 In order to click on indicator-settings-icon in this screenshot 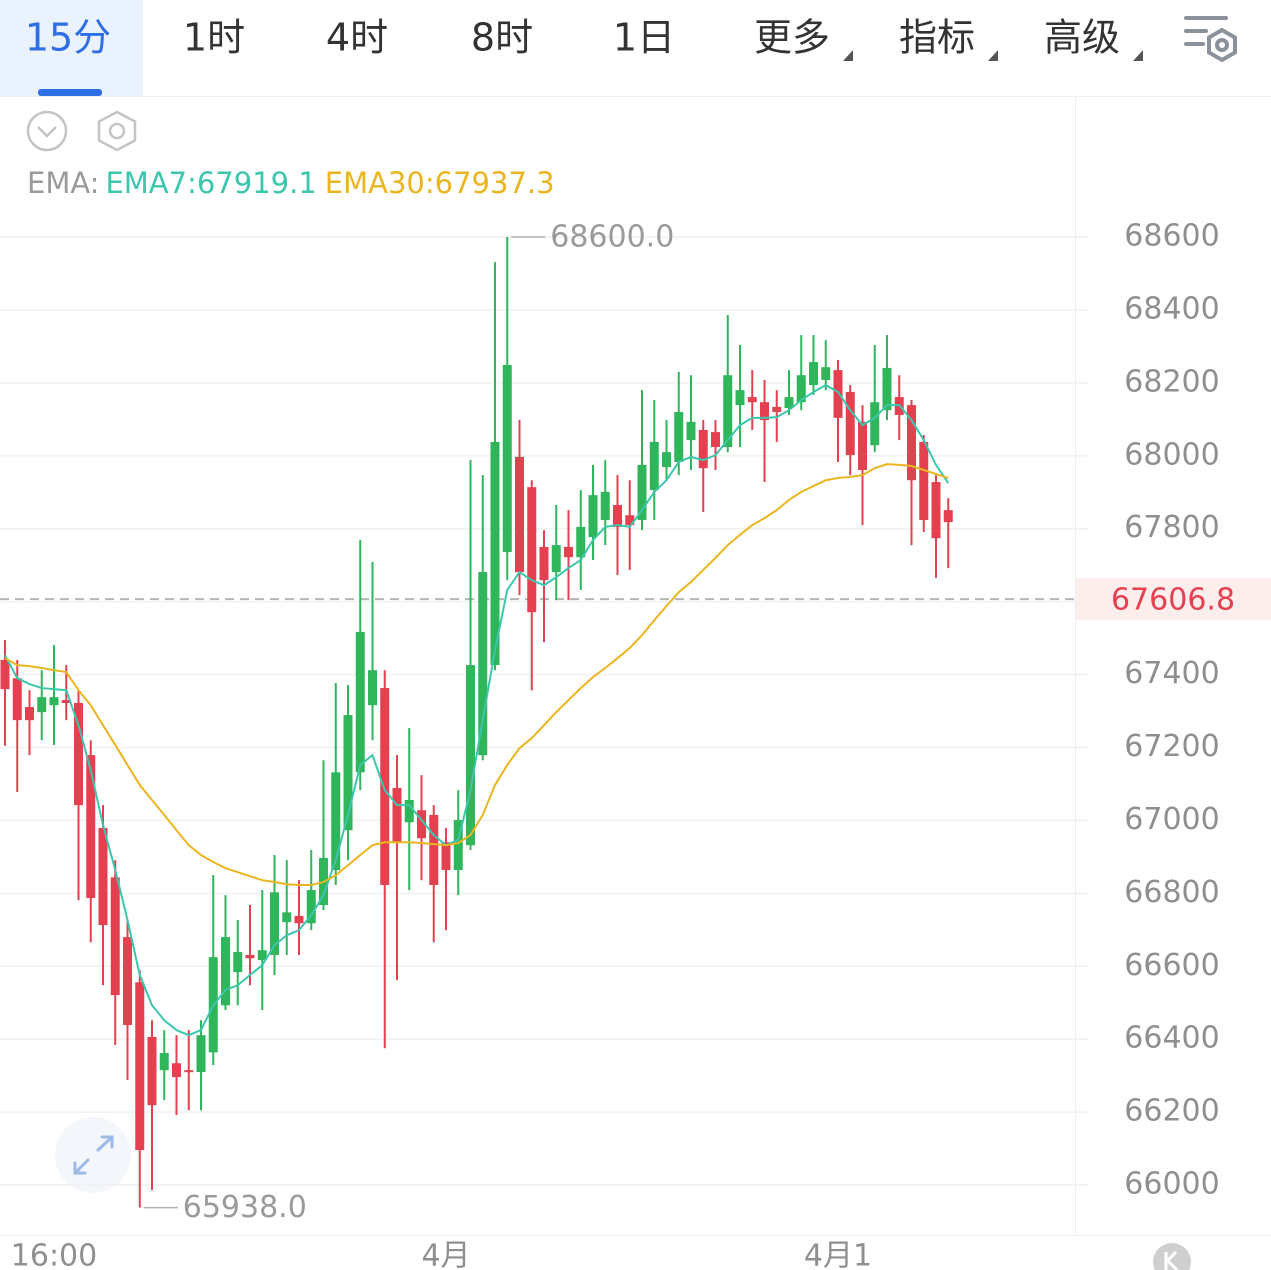, I will do `click(117, 131)`.